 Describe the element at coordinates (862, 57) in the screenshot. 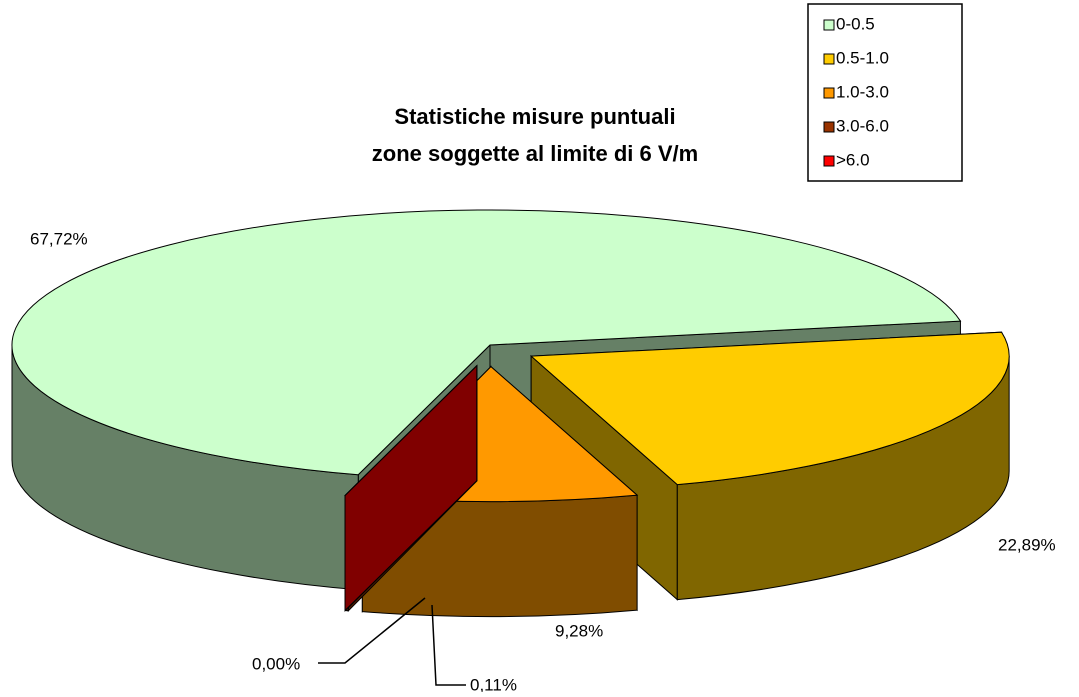

I see `legend-label: 0.5-1.0` at that location.